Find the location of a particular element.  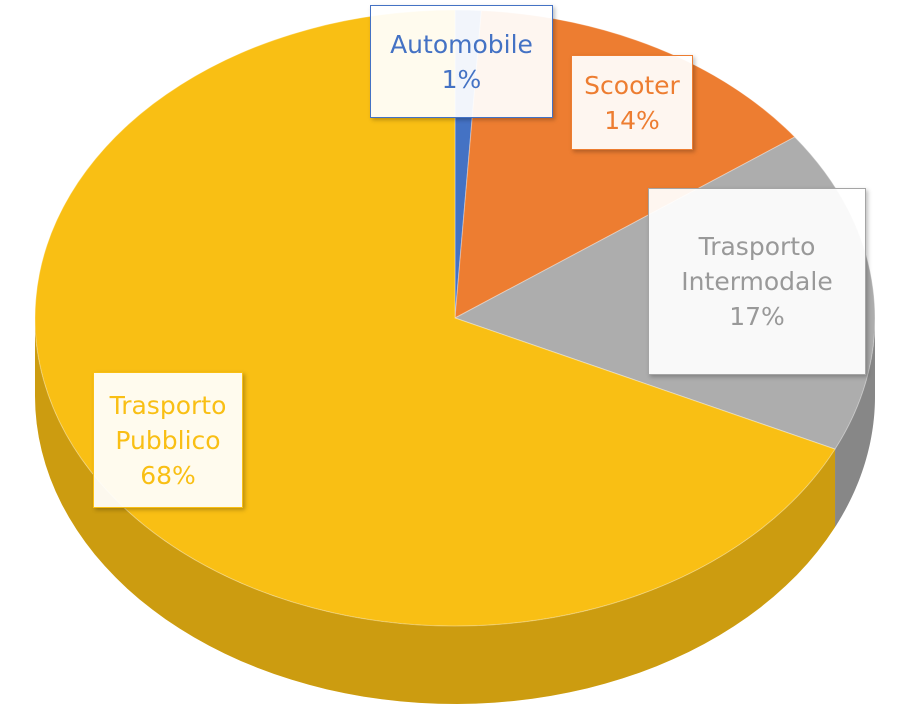

value-label: 68% is located at coordinates (168, 475).